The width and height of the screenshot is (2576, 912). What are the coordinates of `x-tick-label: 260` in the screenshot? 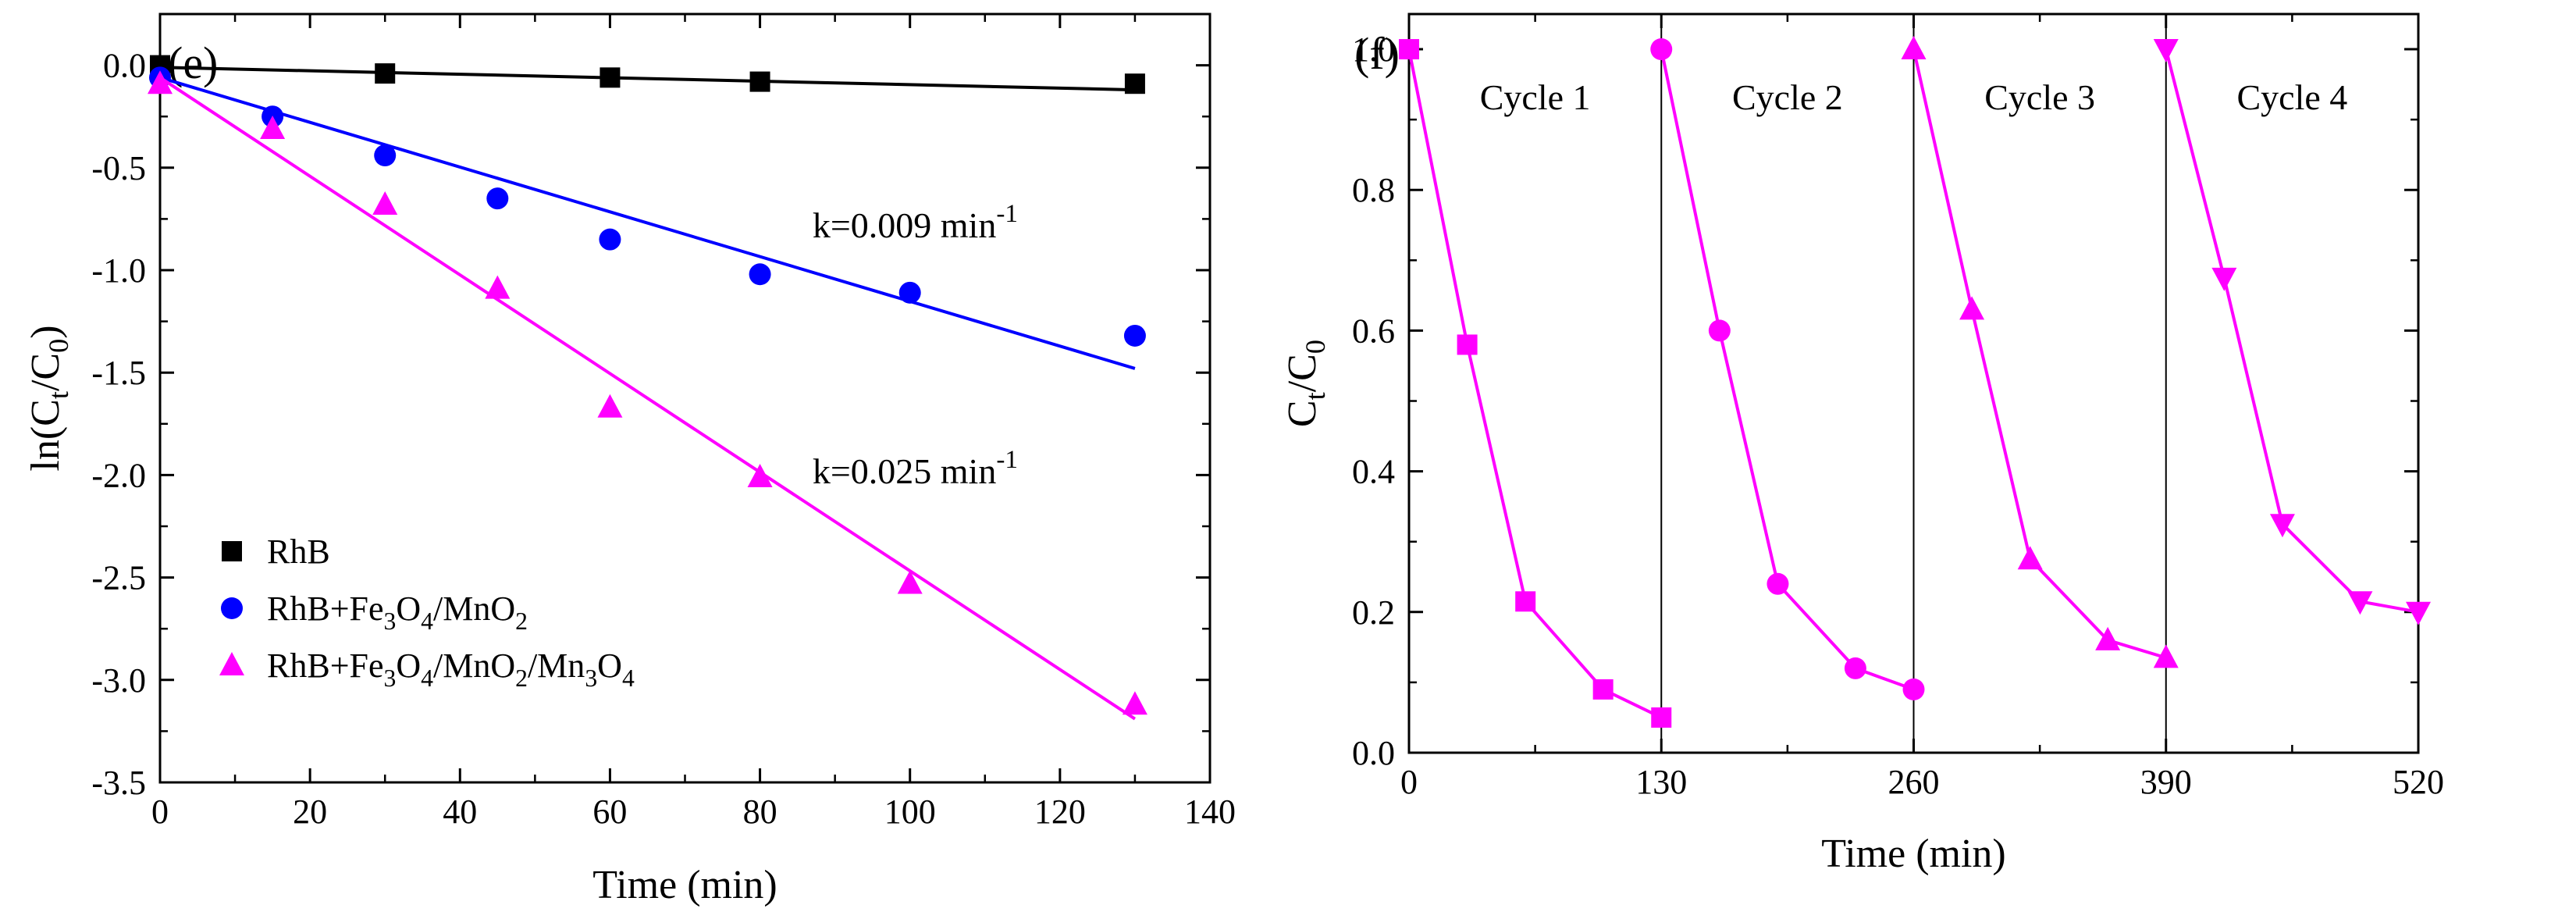 It's located at (1914, 782).